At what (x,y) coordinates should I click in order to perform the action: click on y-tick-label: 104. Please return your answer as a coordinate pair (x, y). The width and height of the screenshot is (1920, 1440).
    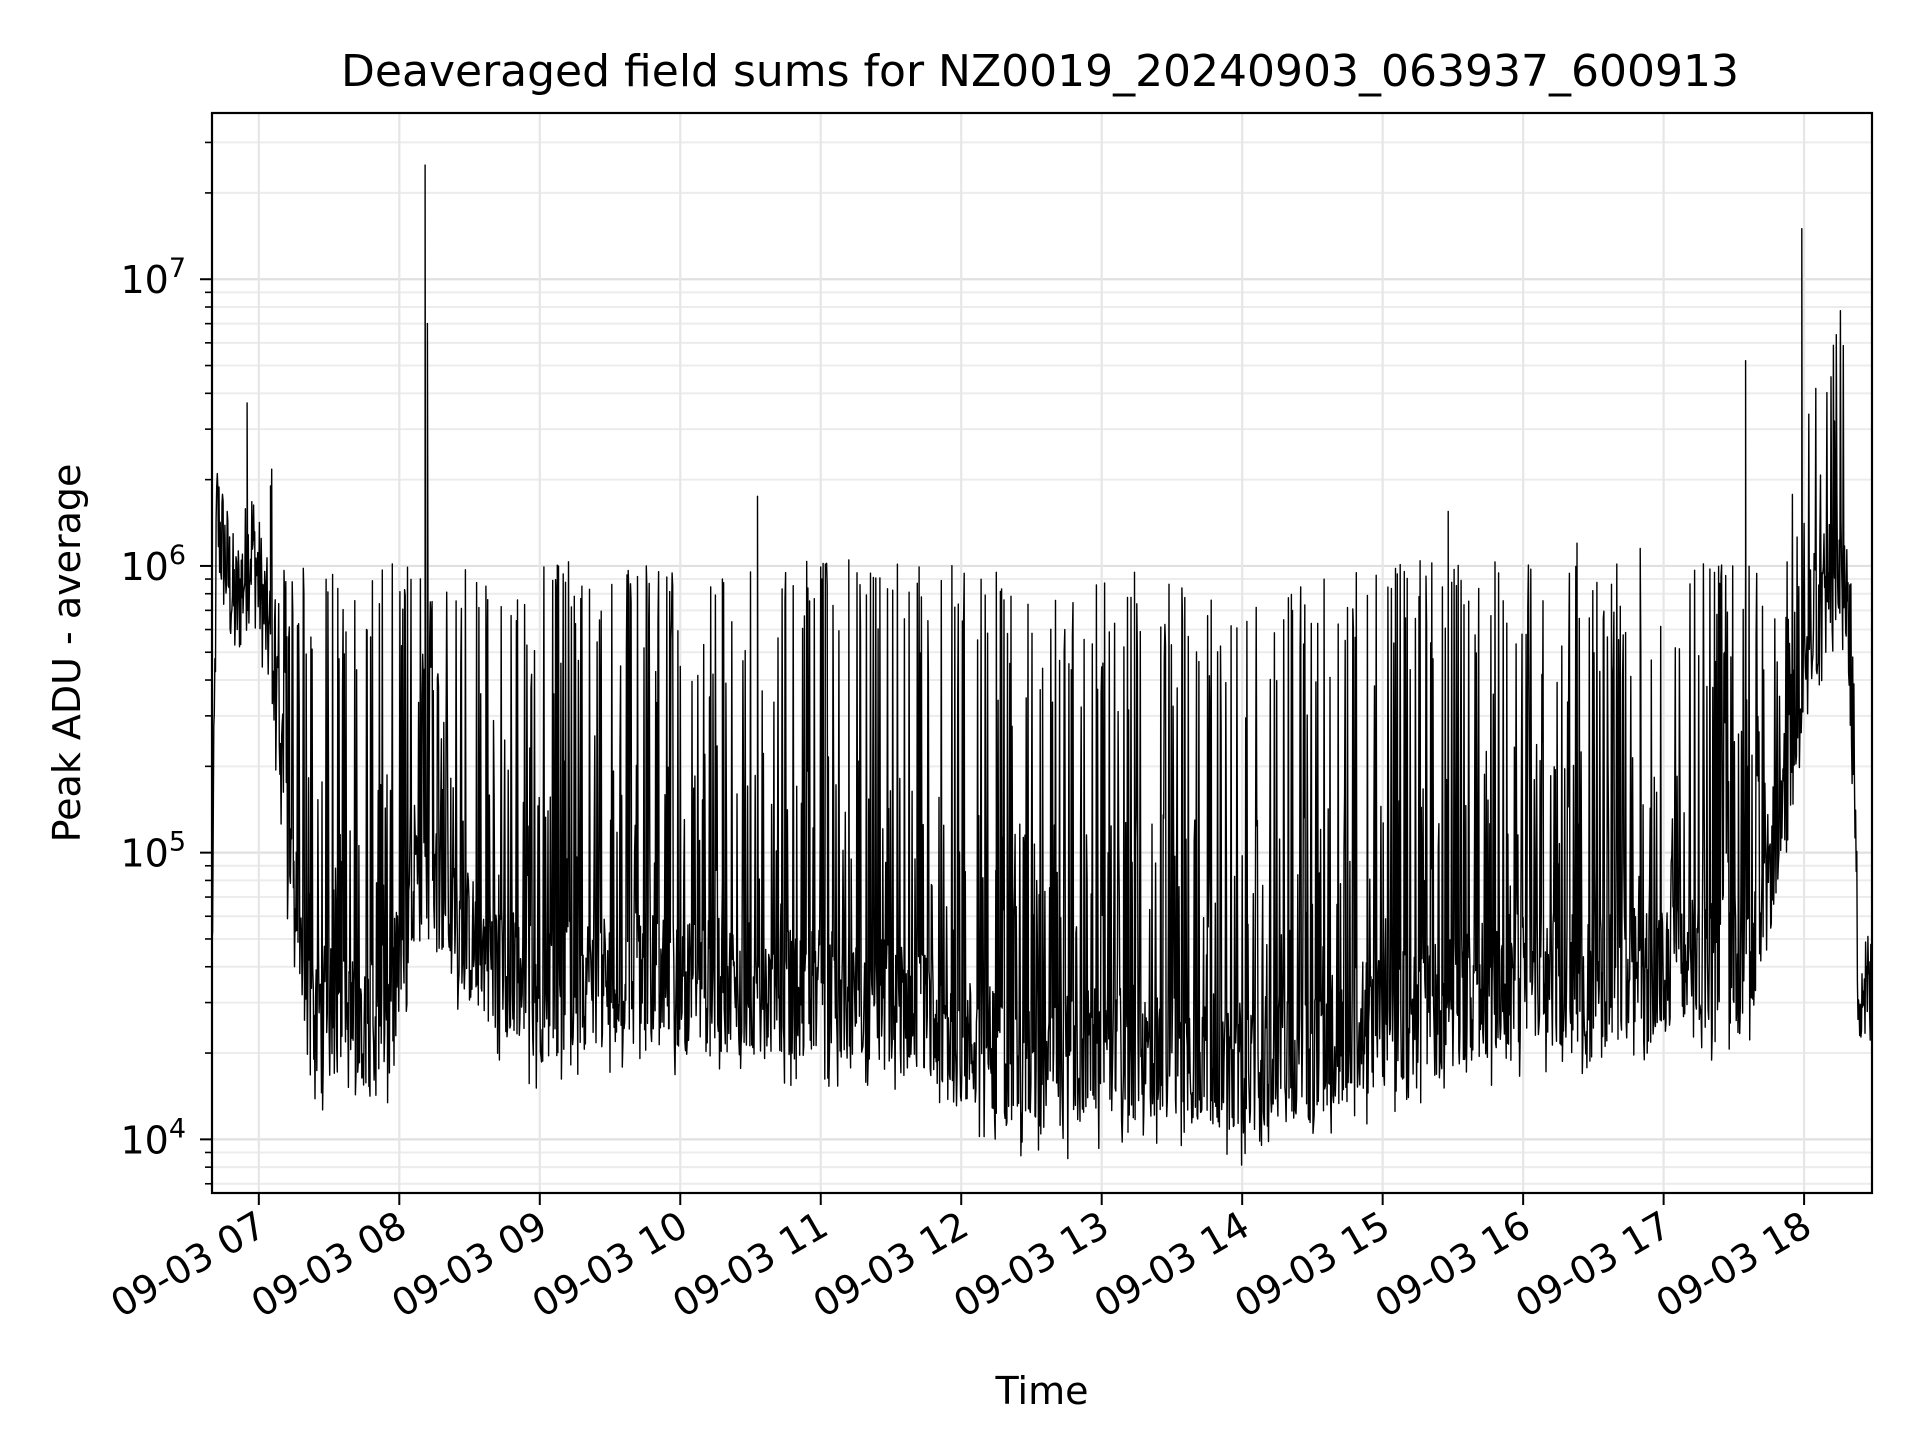
    Looking at the image, I should click on (153, 1137).